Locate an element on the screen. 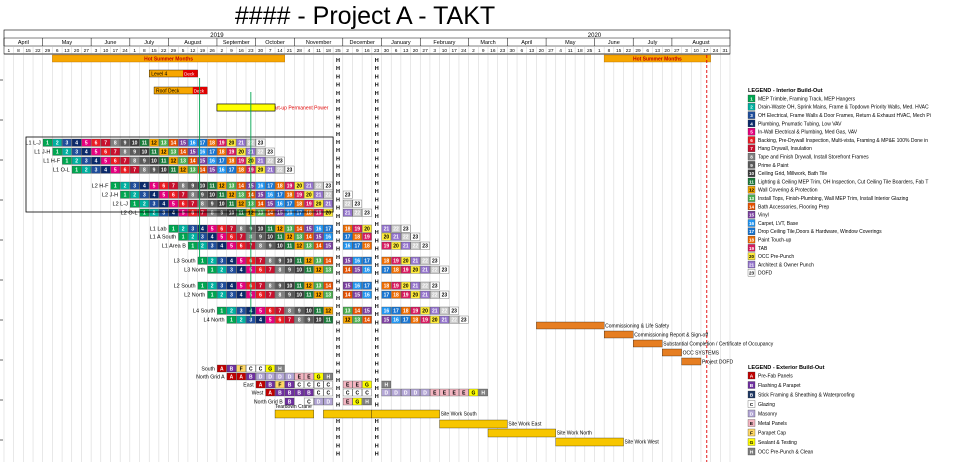 Image resolution: width=980 pixels, height=474 pixels. legend-code: 18 is located at coordinates (752, 240).